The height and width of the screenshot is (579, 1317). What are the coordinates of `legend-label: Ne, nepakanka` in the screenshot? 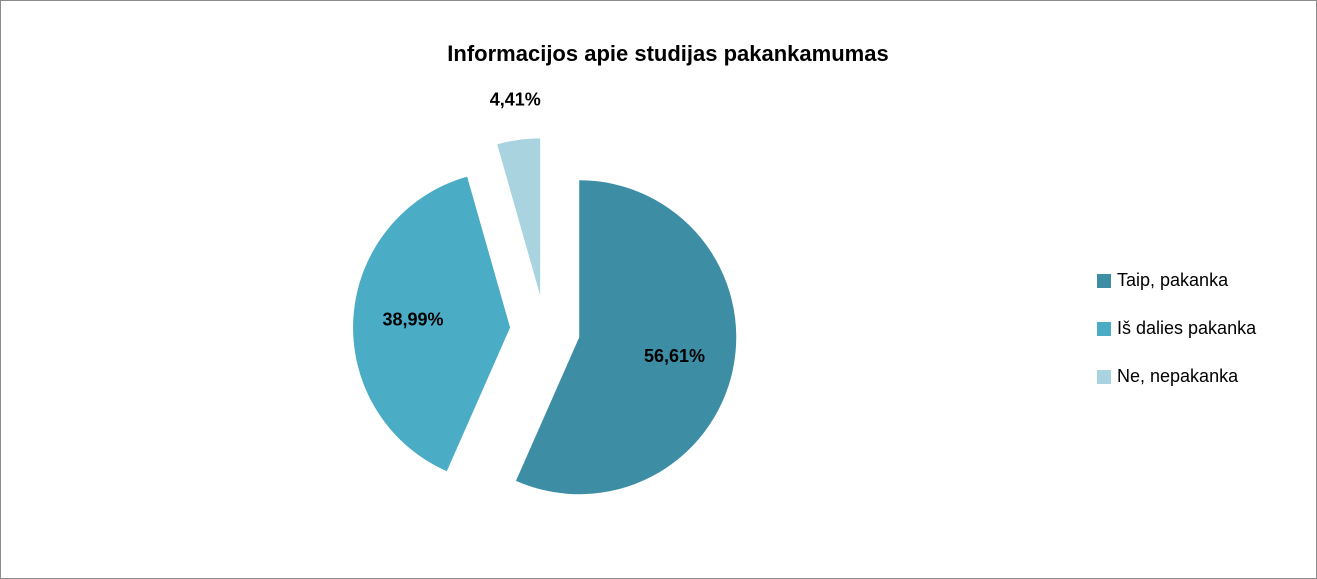 It's located at (1178, 376).